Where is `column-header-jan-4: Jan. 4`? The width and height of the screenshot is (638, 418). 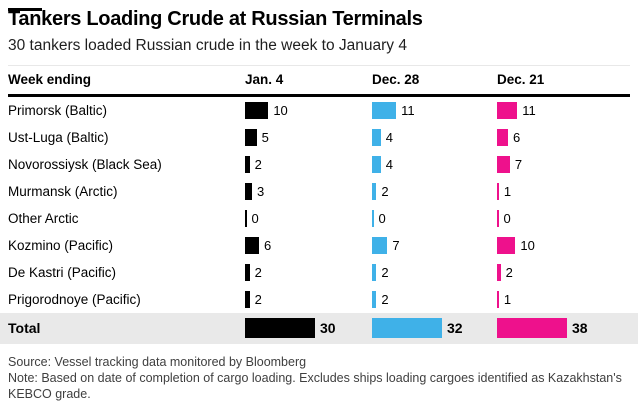
column-header-jan-4: Jan. 4 is located at coordinates (264, 80).